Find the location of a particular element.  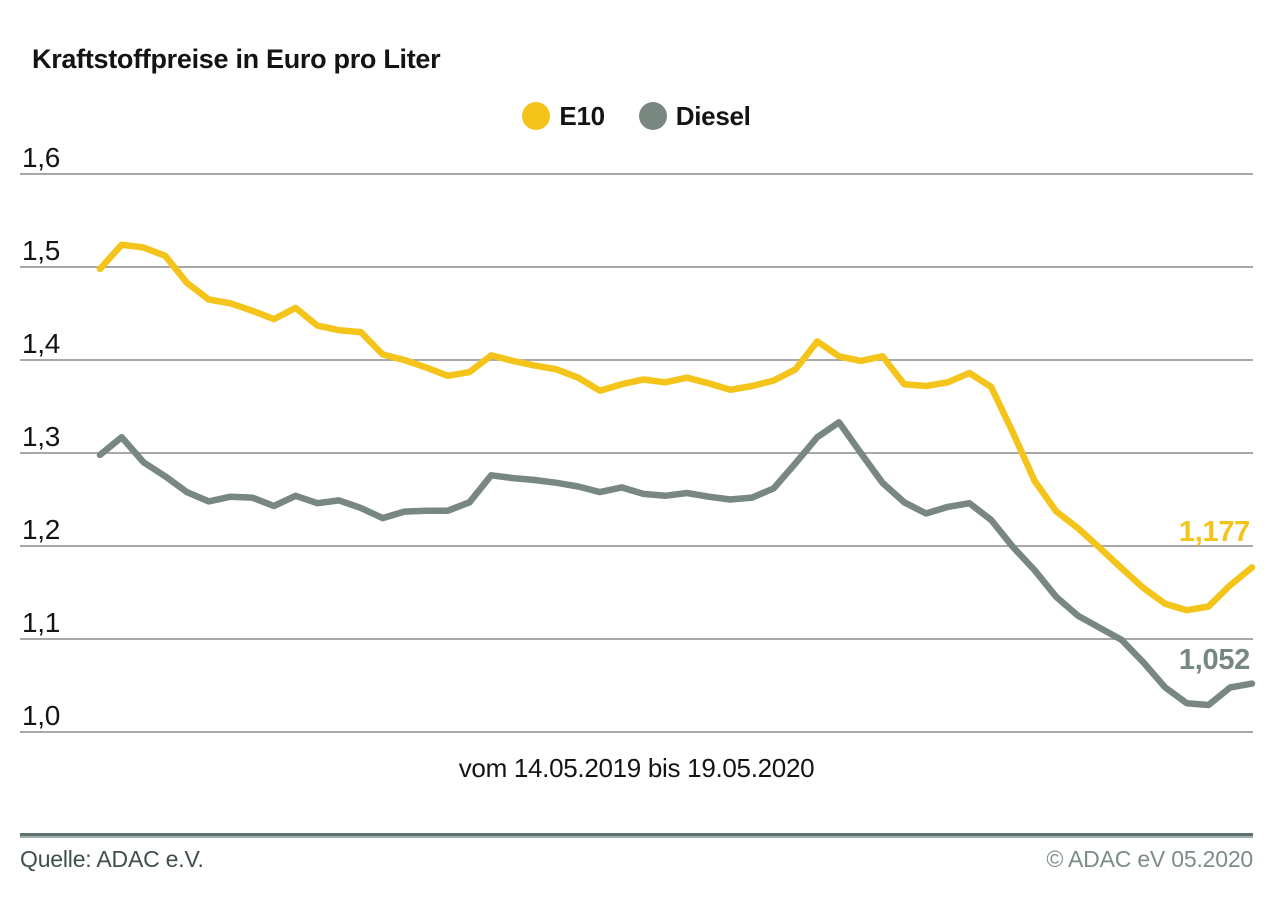

y-axis-tick-label: 1,4 is located at coordinates (41, 343).